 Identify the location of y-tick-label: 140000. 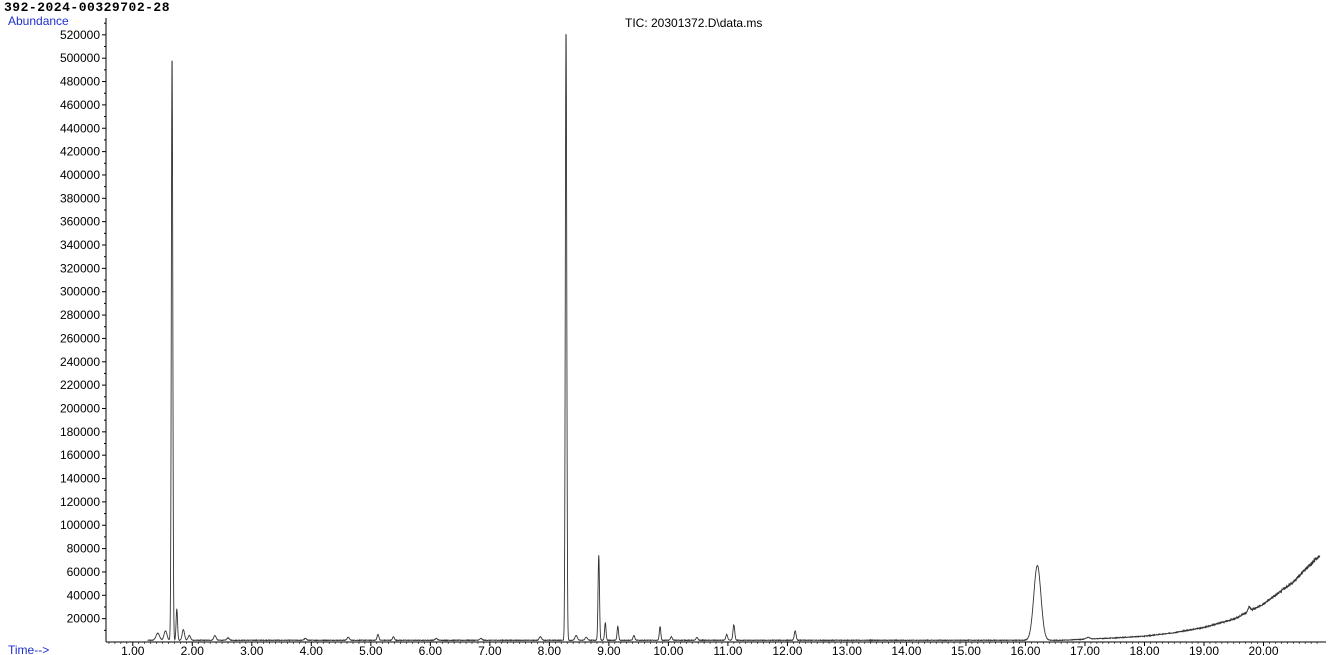
(80, 479).